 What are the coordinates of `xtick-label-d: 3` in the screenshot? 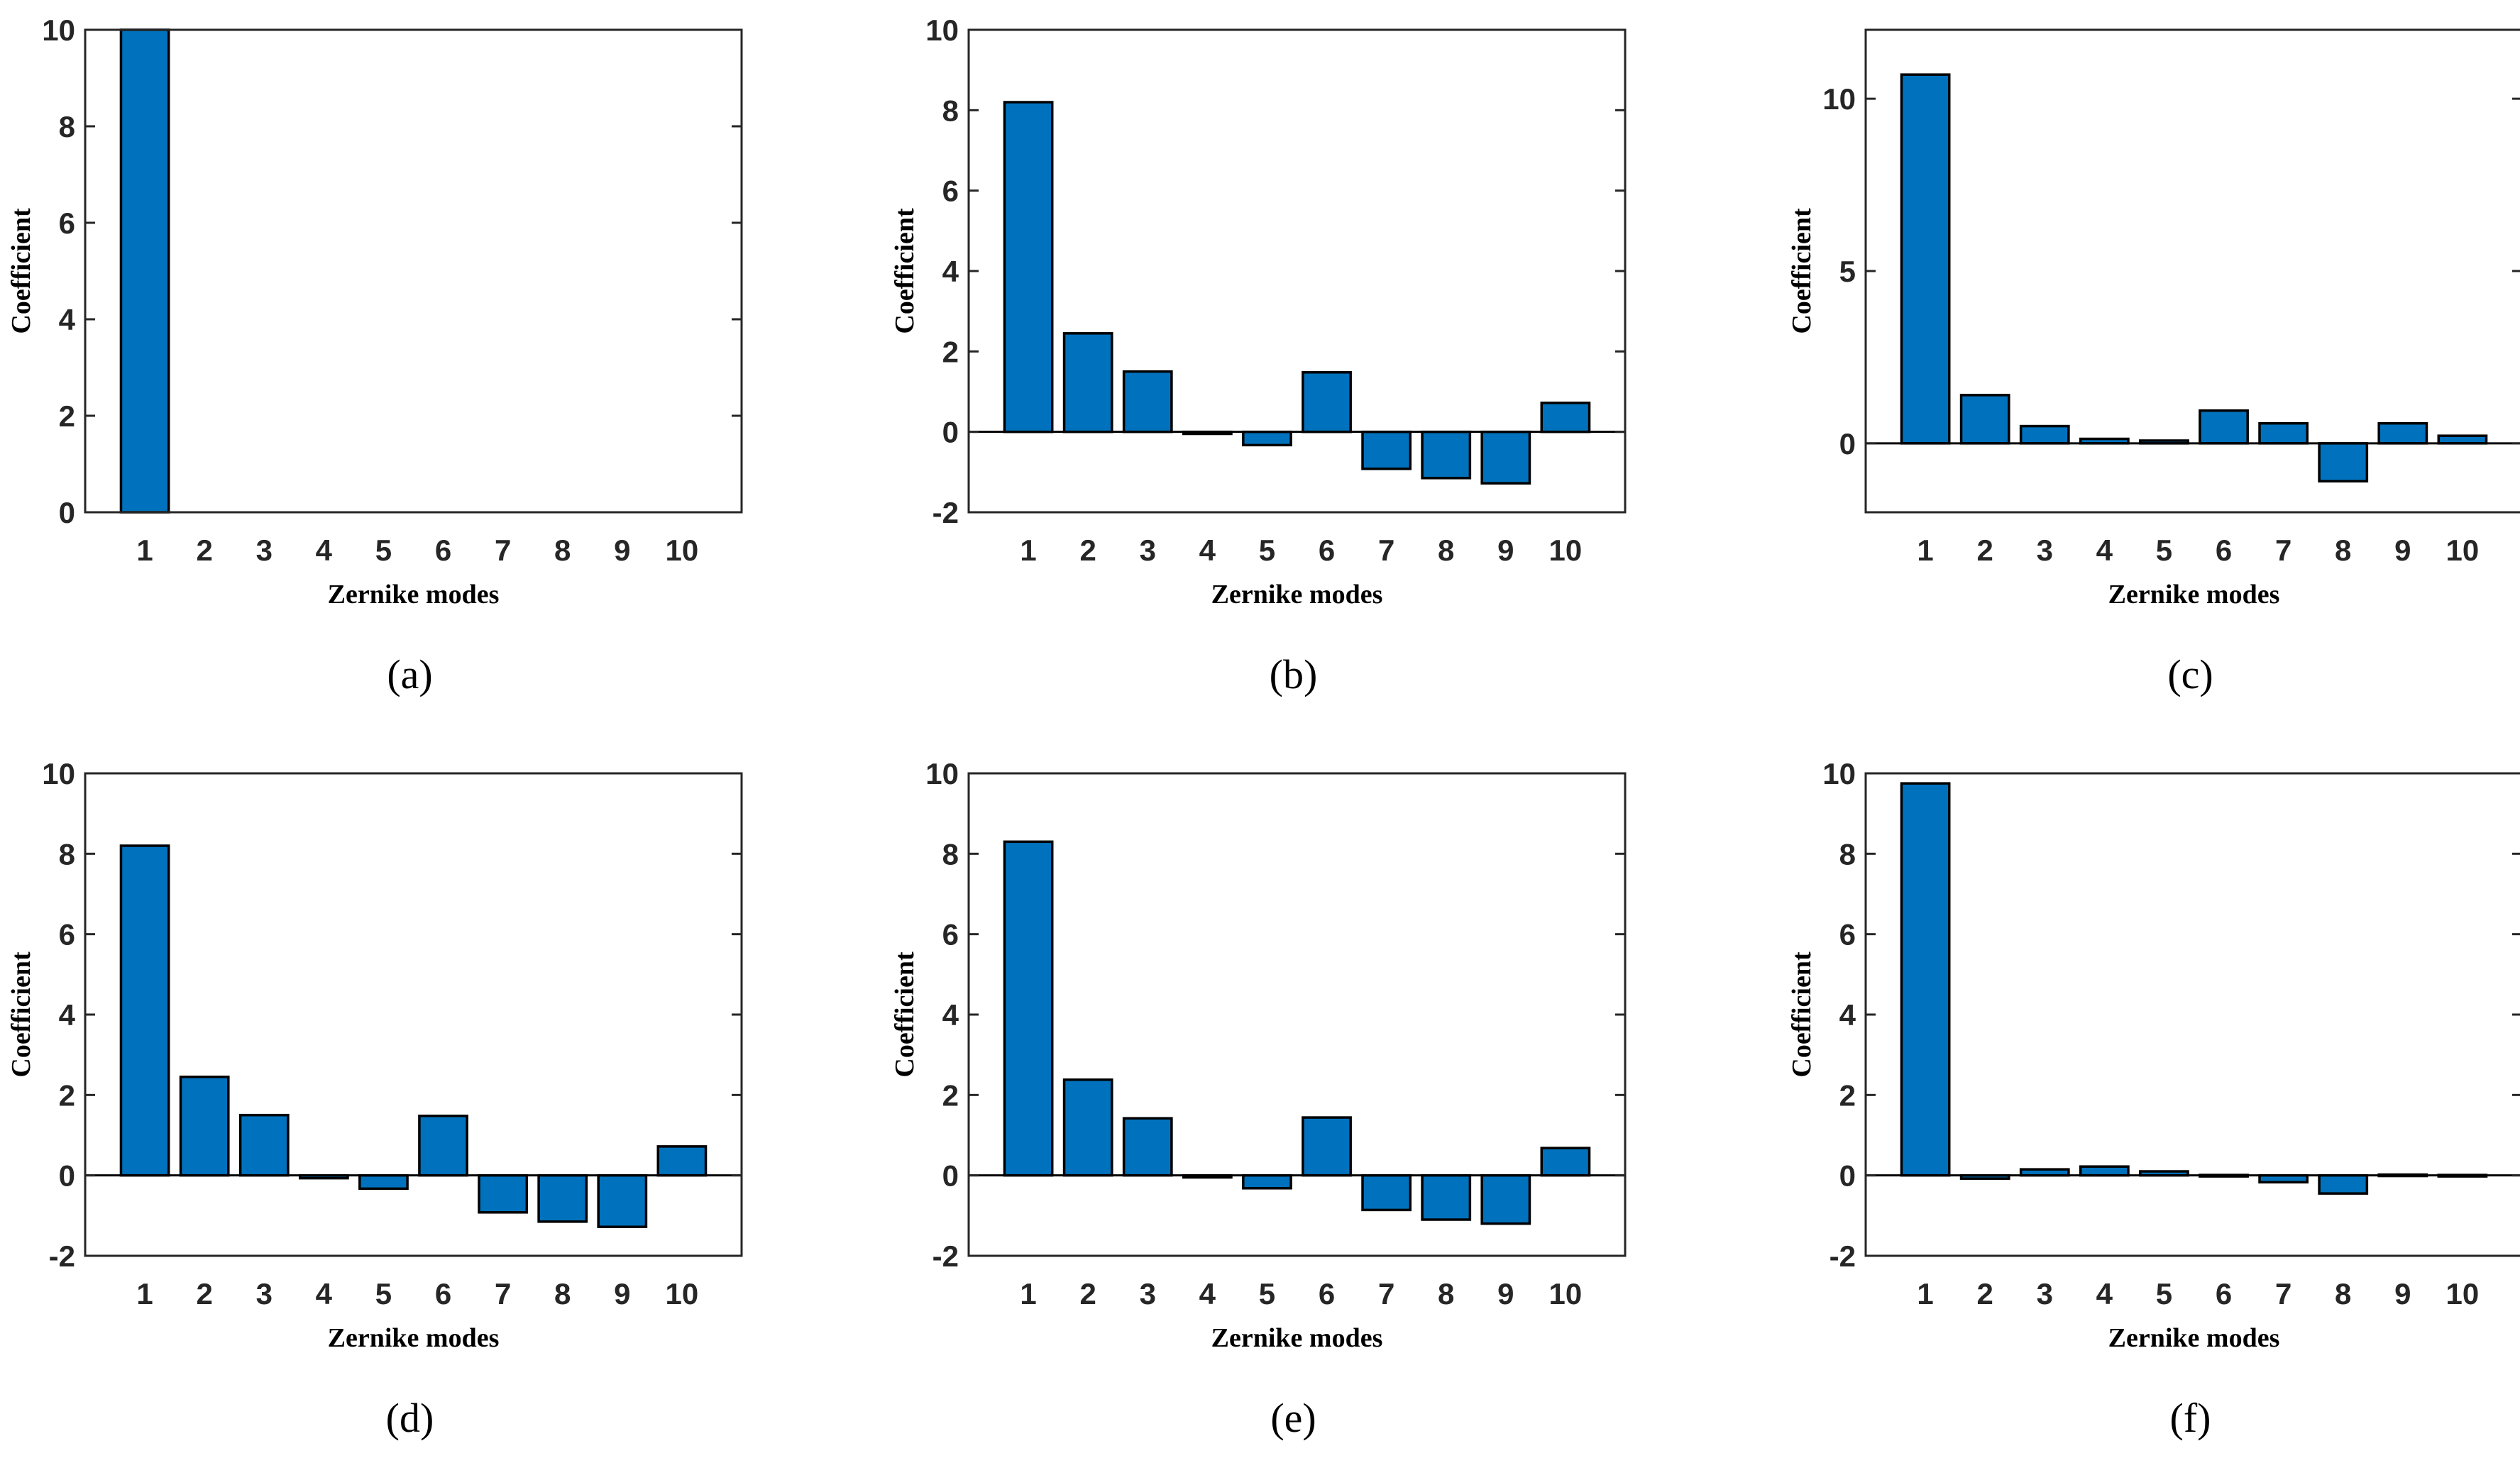 It's located at (264, 1293).